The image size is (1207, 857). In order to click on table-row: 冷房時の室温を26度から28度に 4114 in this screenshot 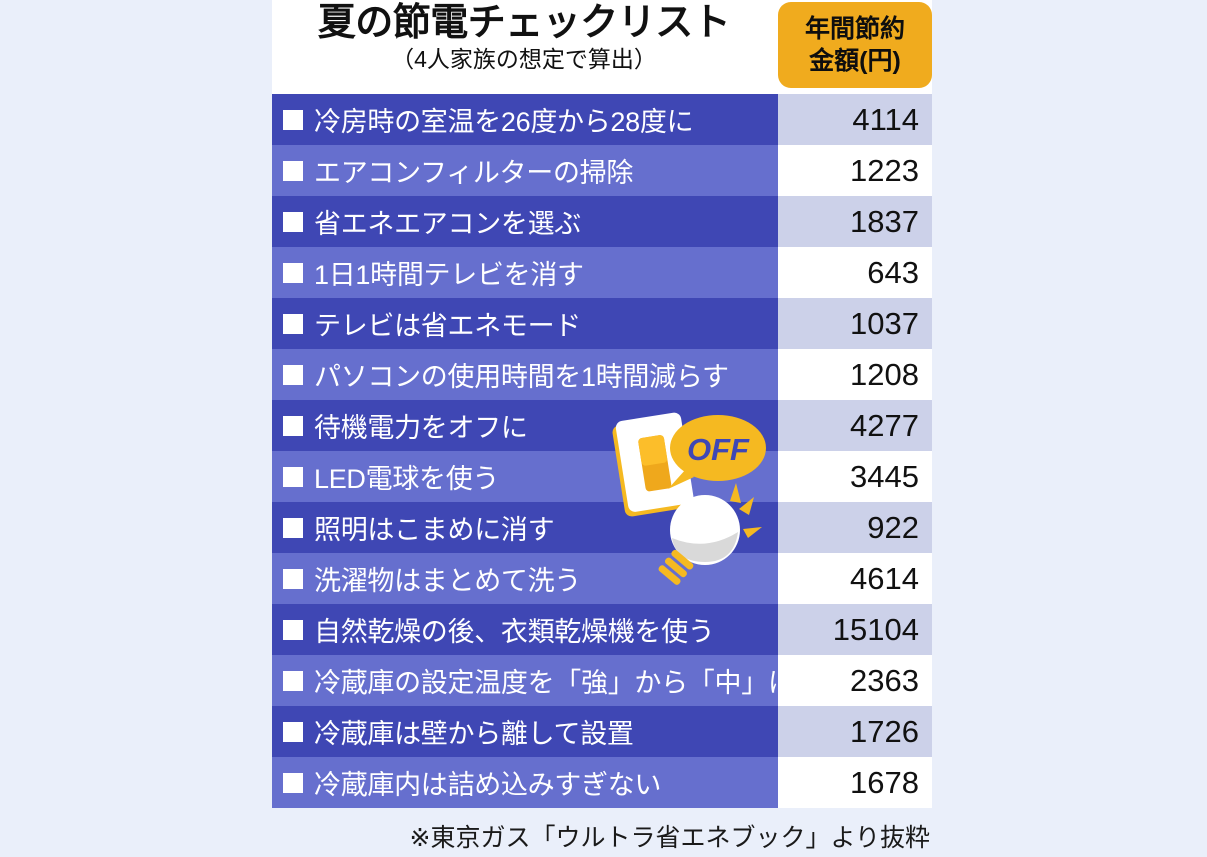, I will do `click(602, 119)`.